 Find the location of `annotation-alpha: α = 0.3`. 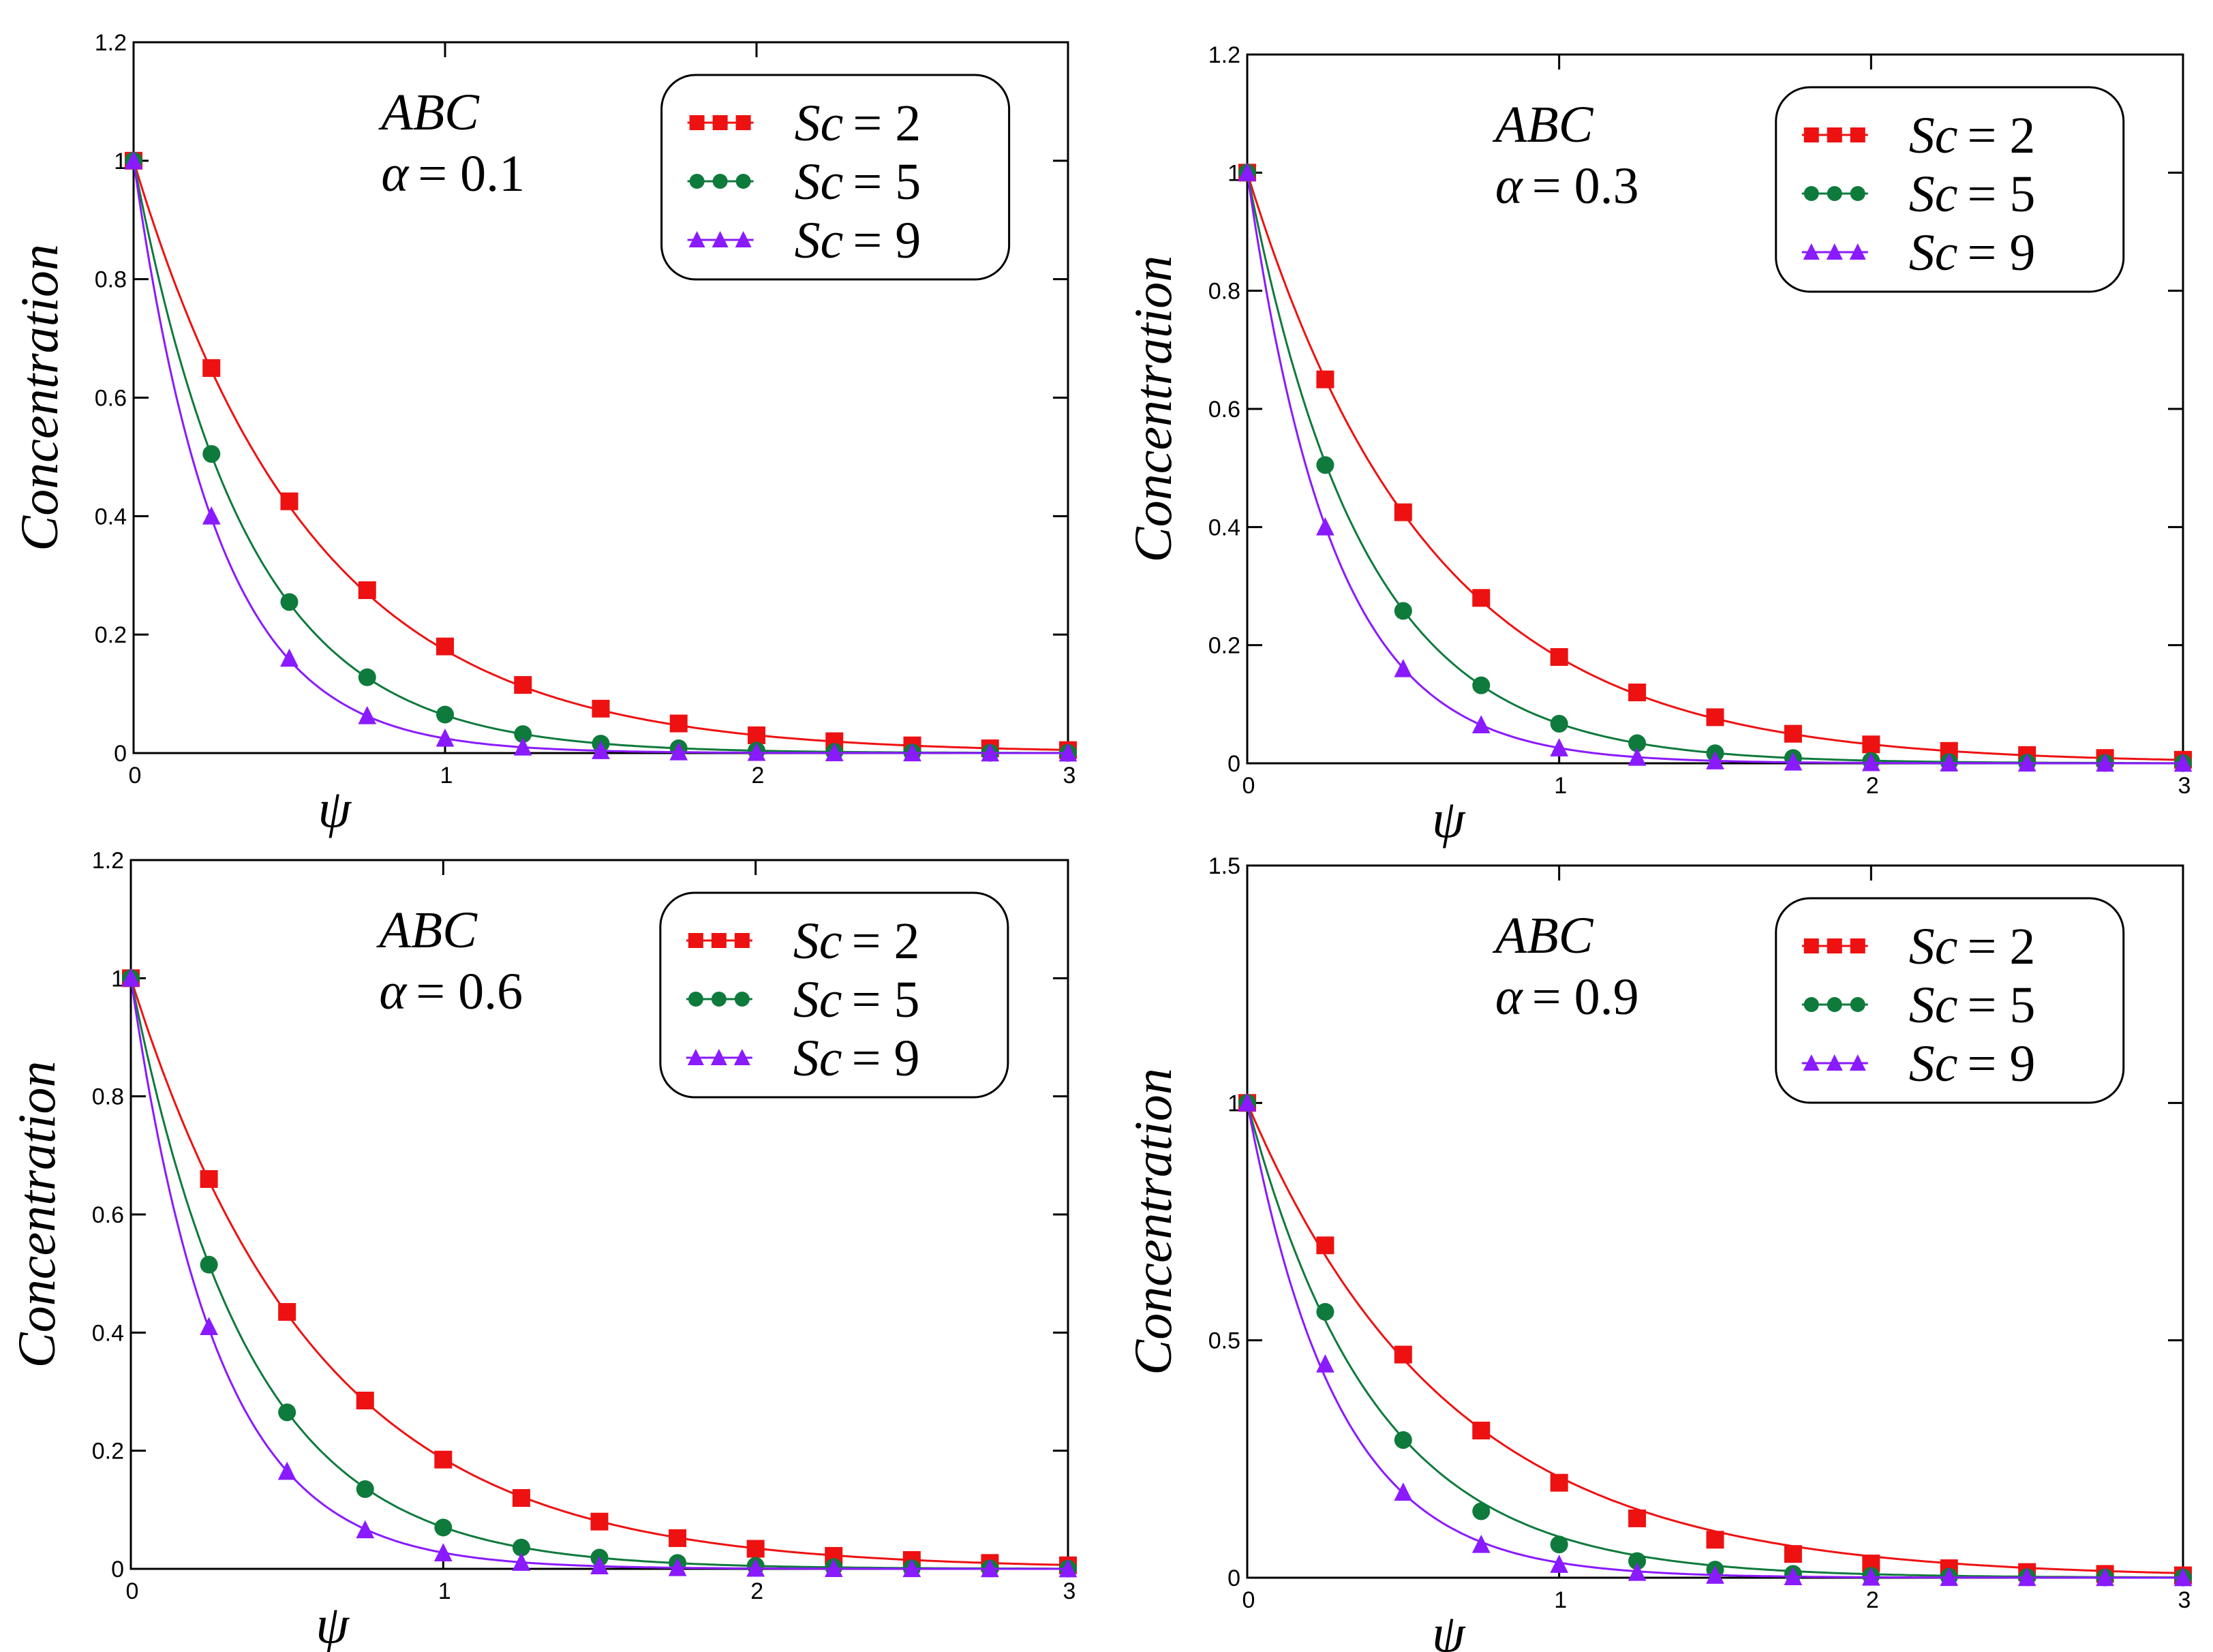

annotation-alpha: α = 0.3 is located at coordinates (1567, 186).